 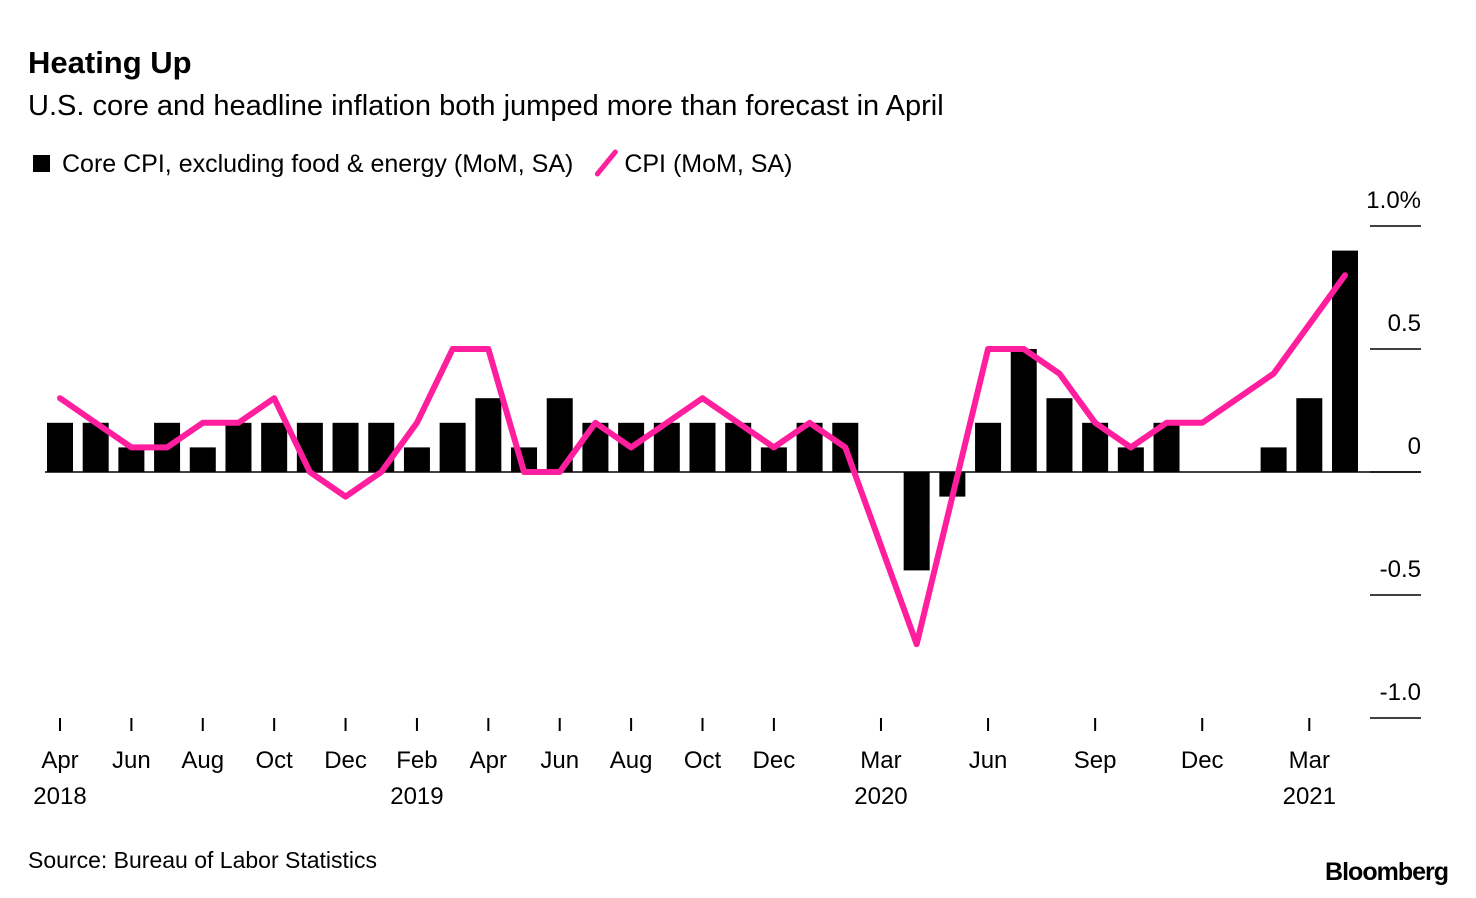 What do you see at coordinates (202, 860) in the screenshot?
I see `source: Source: Bureau of Labor Statistics` at bounding box center [202, 860].